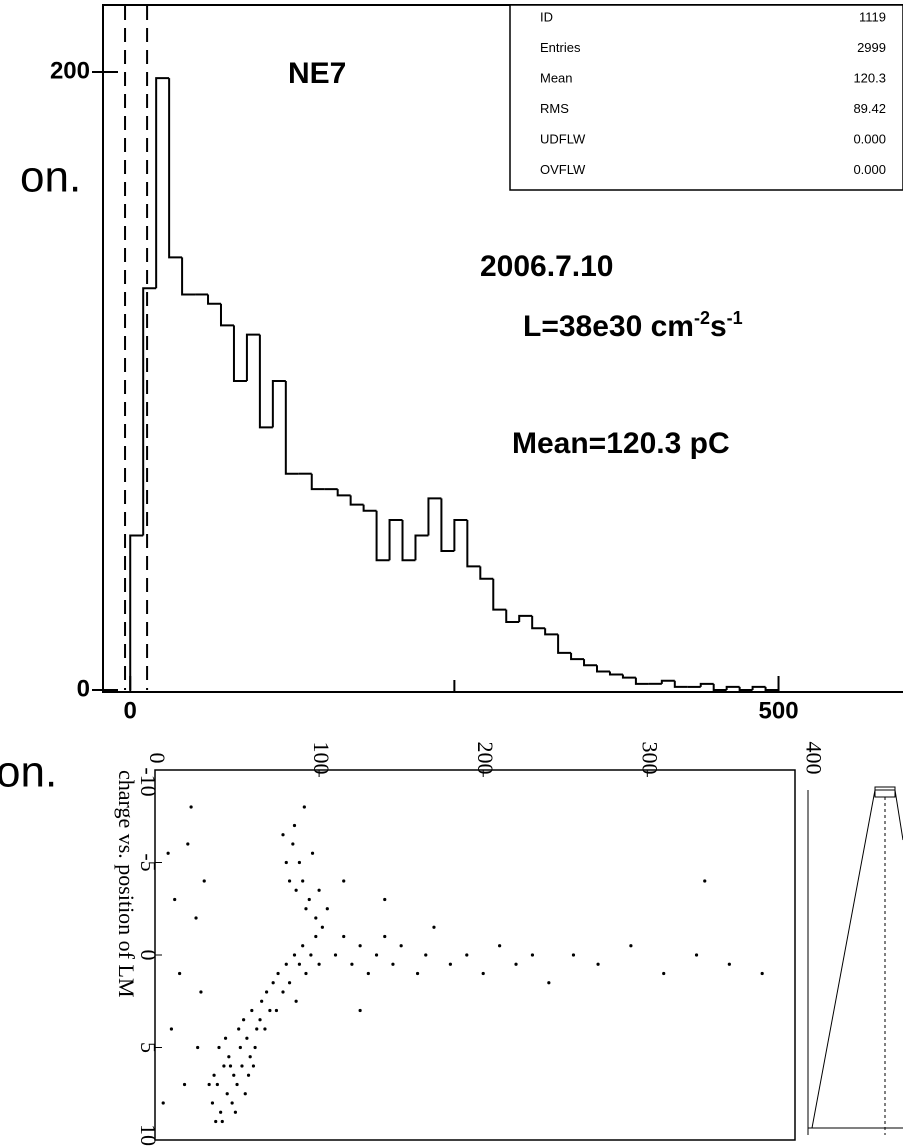 This screenshot has width=903, height=1147. I want to click on stat-label: Mean, so click(556, 77).